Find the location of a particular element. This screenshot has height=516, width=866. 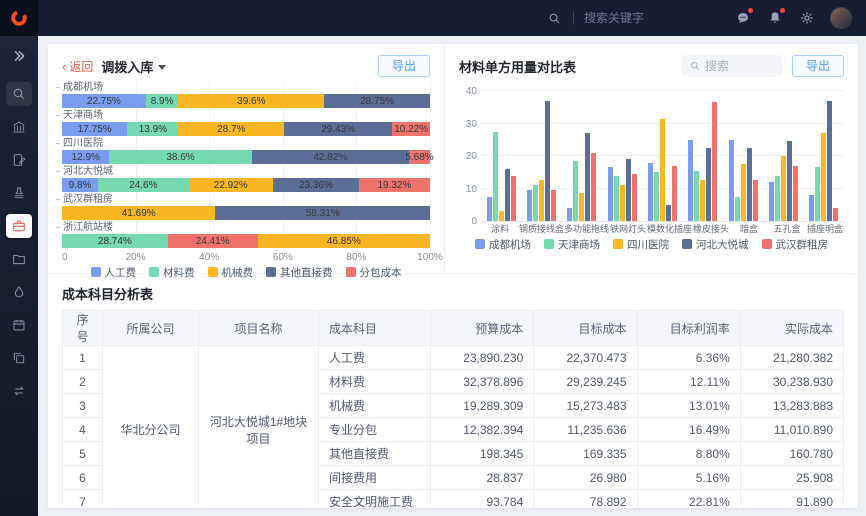

sidebar-item-briefcase is located at coordinates (19, 226).